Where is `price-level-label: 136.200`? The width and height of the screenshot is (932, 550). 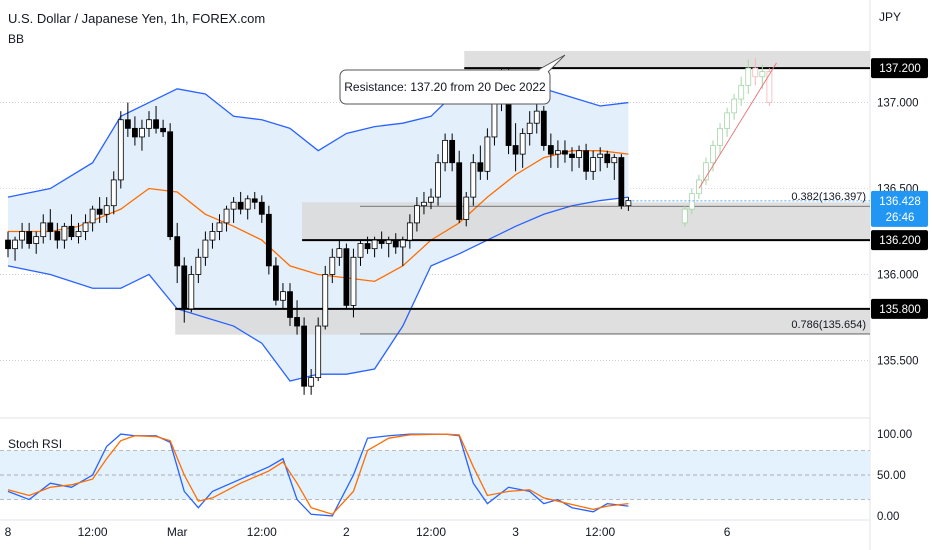 price-level-label: 136.200 is located at coordinates (900, 241).